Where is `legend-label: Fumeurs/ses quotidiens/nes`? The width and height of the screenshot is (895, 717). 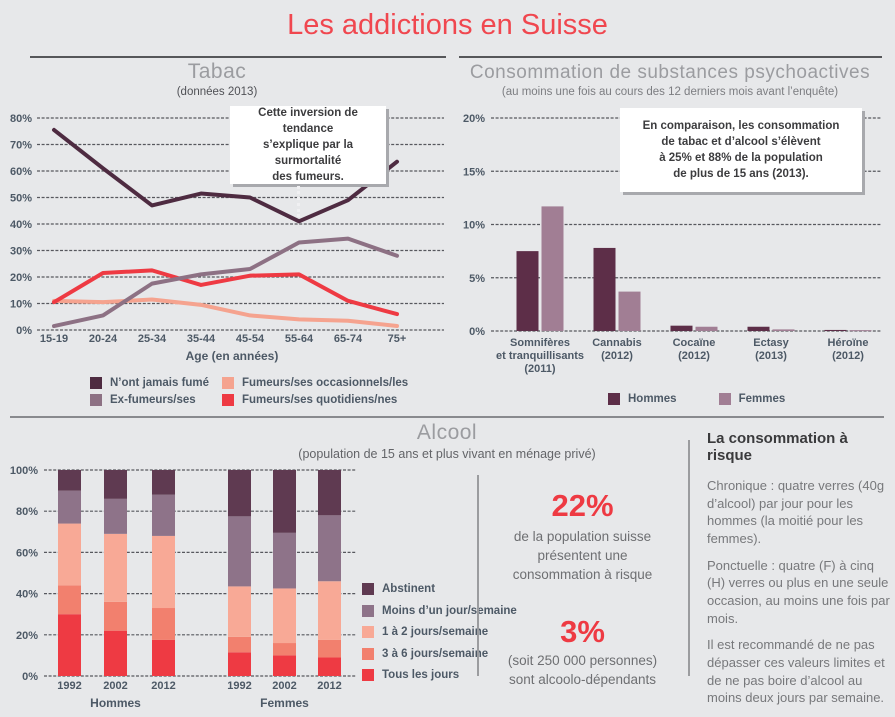 legend-label: Fumeurs/ses quotidiens/nes is located at coordinates (320, 400).